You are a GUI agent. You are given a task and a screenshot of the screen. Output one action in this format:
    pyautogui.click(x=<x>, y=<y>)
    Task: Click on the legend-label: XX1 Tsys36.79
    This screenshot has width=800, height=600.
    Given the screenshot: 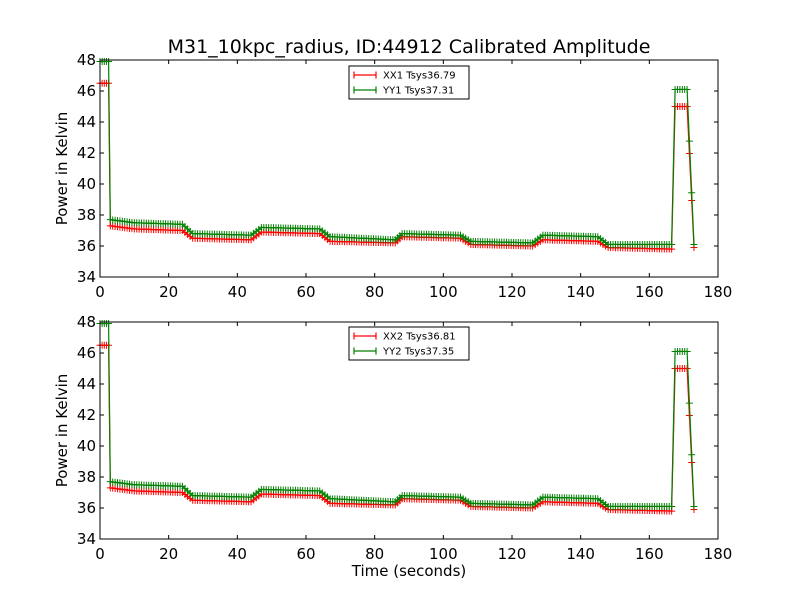 What is the action you would take?
    pyautogui.click(x=419, y=76)
    